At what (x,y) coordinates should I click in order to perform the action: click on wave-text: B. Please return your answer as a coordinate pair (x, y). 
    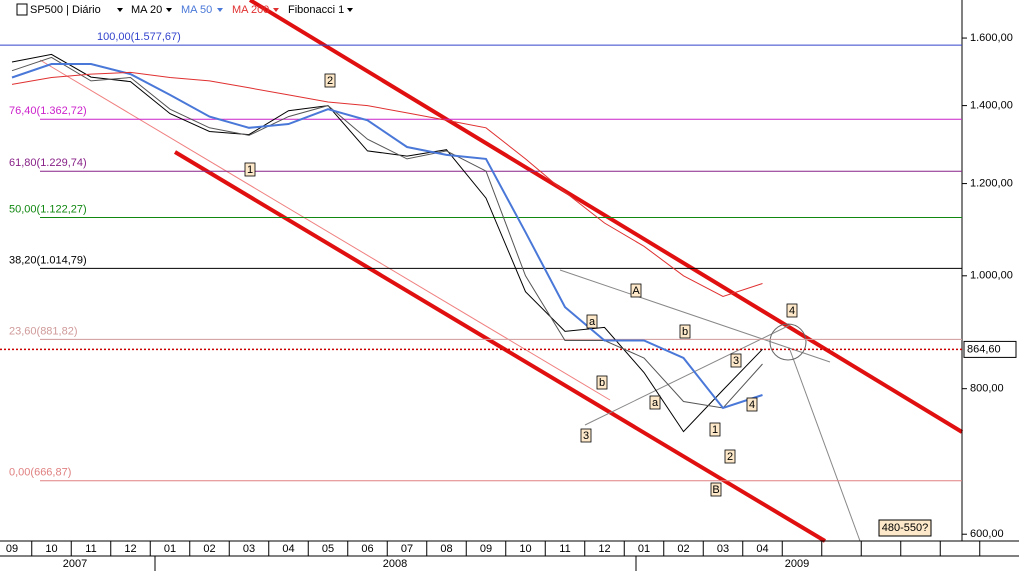
    Looking at the image, I should click on (715, 490).